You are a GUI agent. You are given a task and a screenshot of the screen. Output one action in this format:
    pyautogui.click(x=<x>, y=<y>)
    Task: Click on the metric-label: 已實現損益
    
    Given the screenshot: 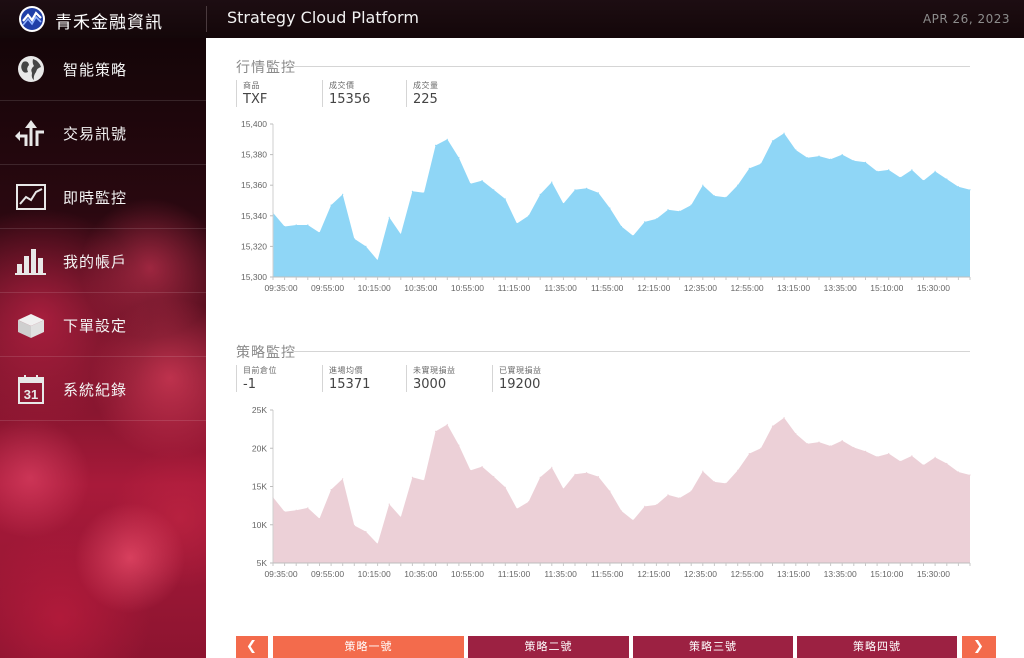 What is the action you would take?
    pyautogui.click(x=520, y=370)
    